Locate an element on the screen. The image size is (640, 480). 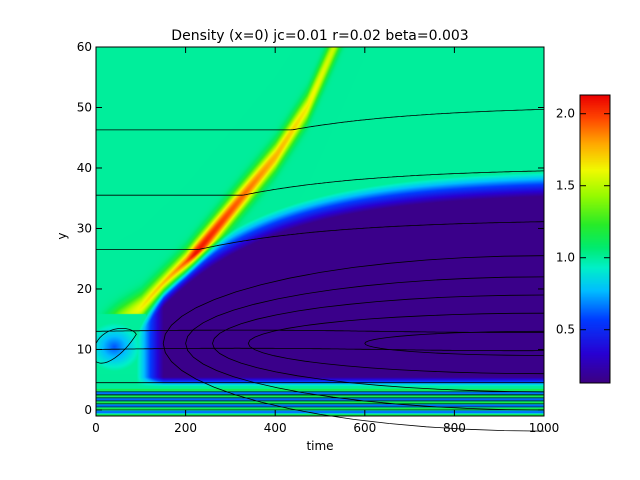
y-tick-label: 50 is located at coordinates (84, 107).